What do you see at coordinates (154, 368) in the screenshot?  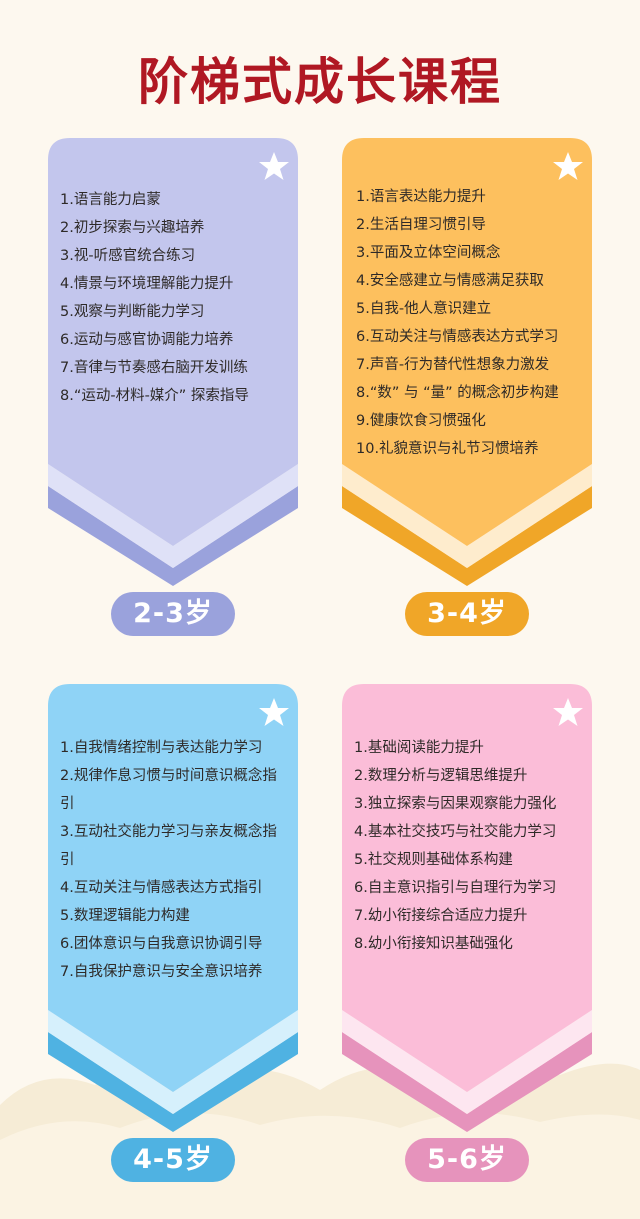 I see `list-item: 7.音律与节奏感右脑开发训练` at bounding box center [154, 368].